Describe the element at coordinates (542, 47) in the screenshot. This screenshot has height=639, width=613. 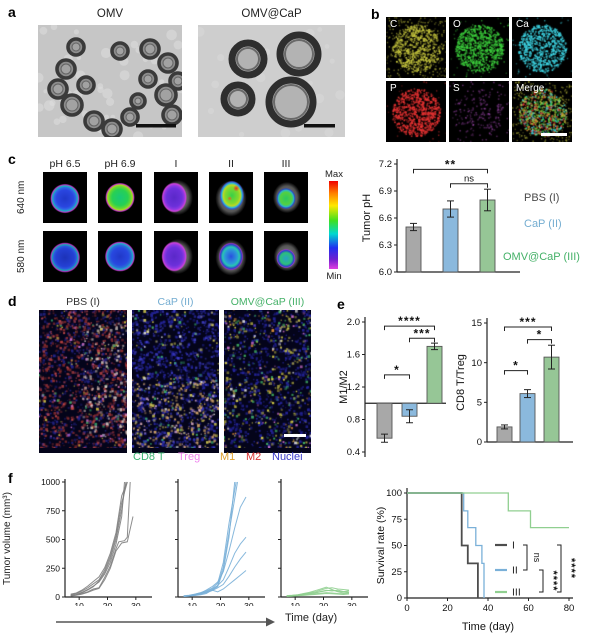
I see `eds-map-ca: Ca` at that location.